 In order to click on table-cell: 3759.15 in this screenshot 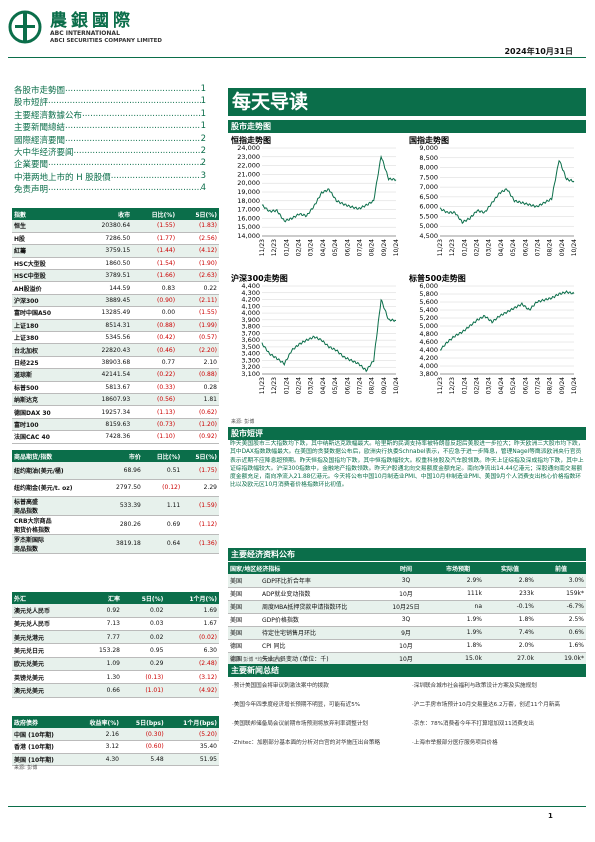, I will do `click(105, 251)`.